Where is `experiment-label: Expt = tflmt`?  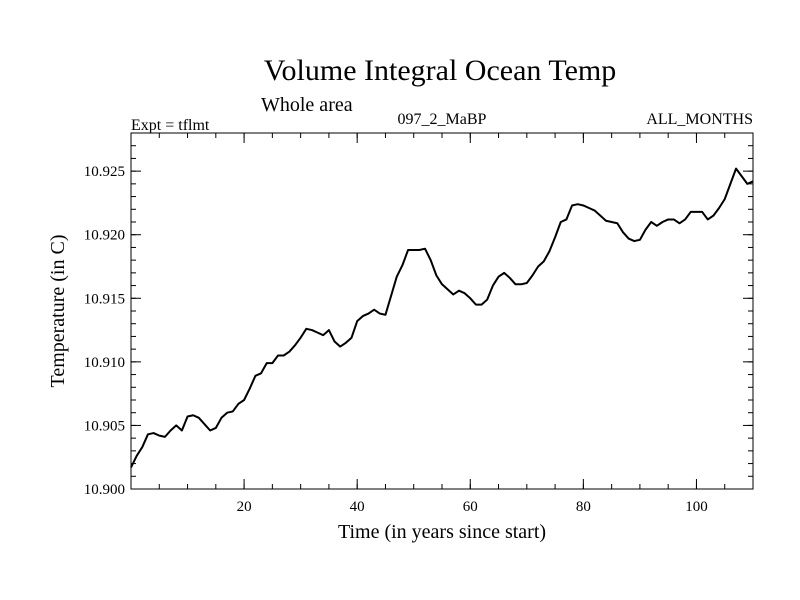
experiment-label: Expt = tflmt is located at coordinates (170, 125).